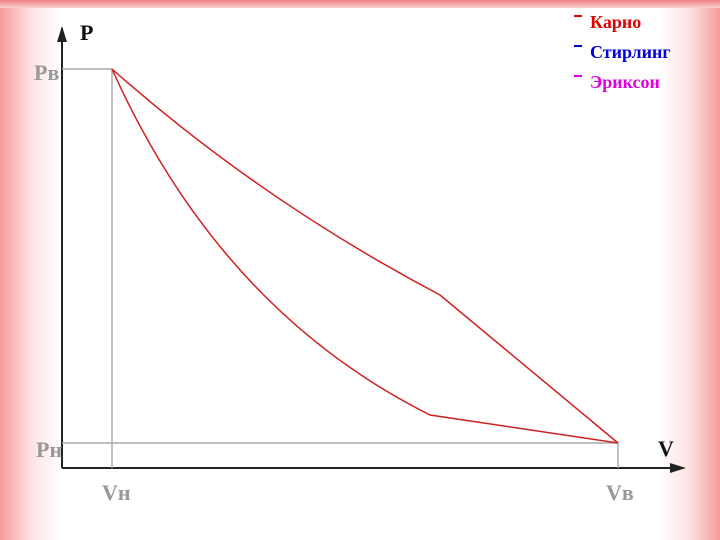  What do you see at coordinates (625, 82) in the screenshot?
I see `legend-label: Эриксон` at bounding box center [625, 82].